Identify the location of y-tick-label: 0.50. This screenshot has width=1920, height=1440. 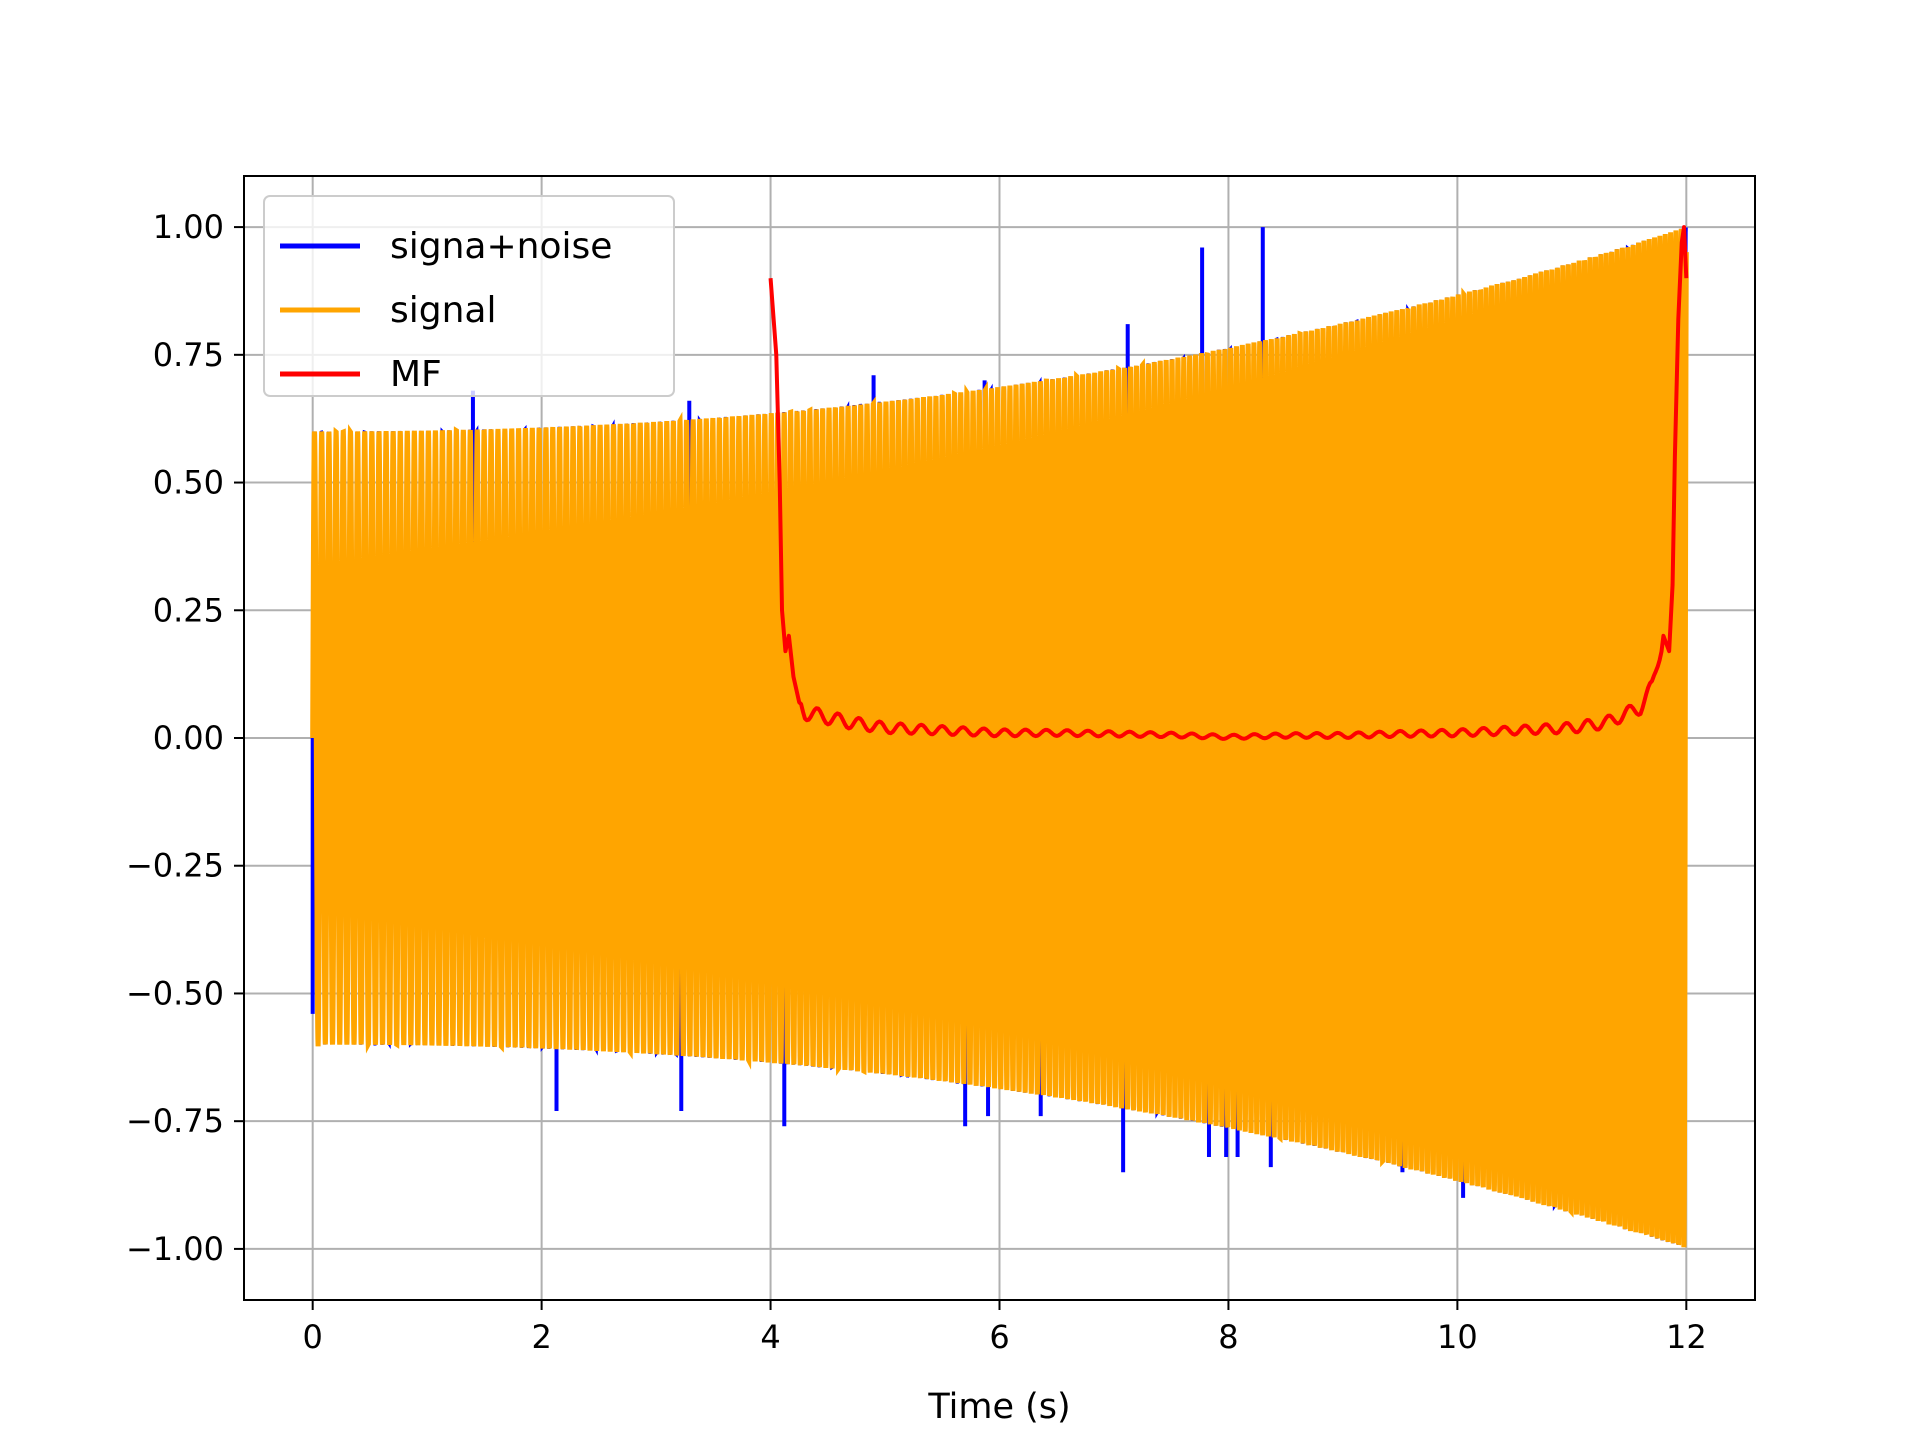
(188, 483).